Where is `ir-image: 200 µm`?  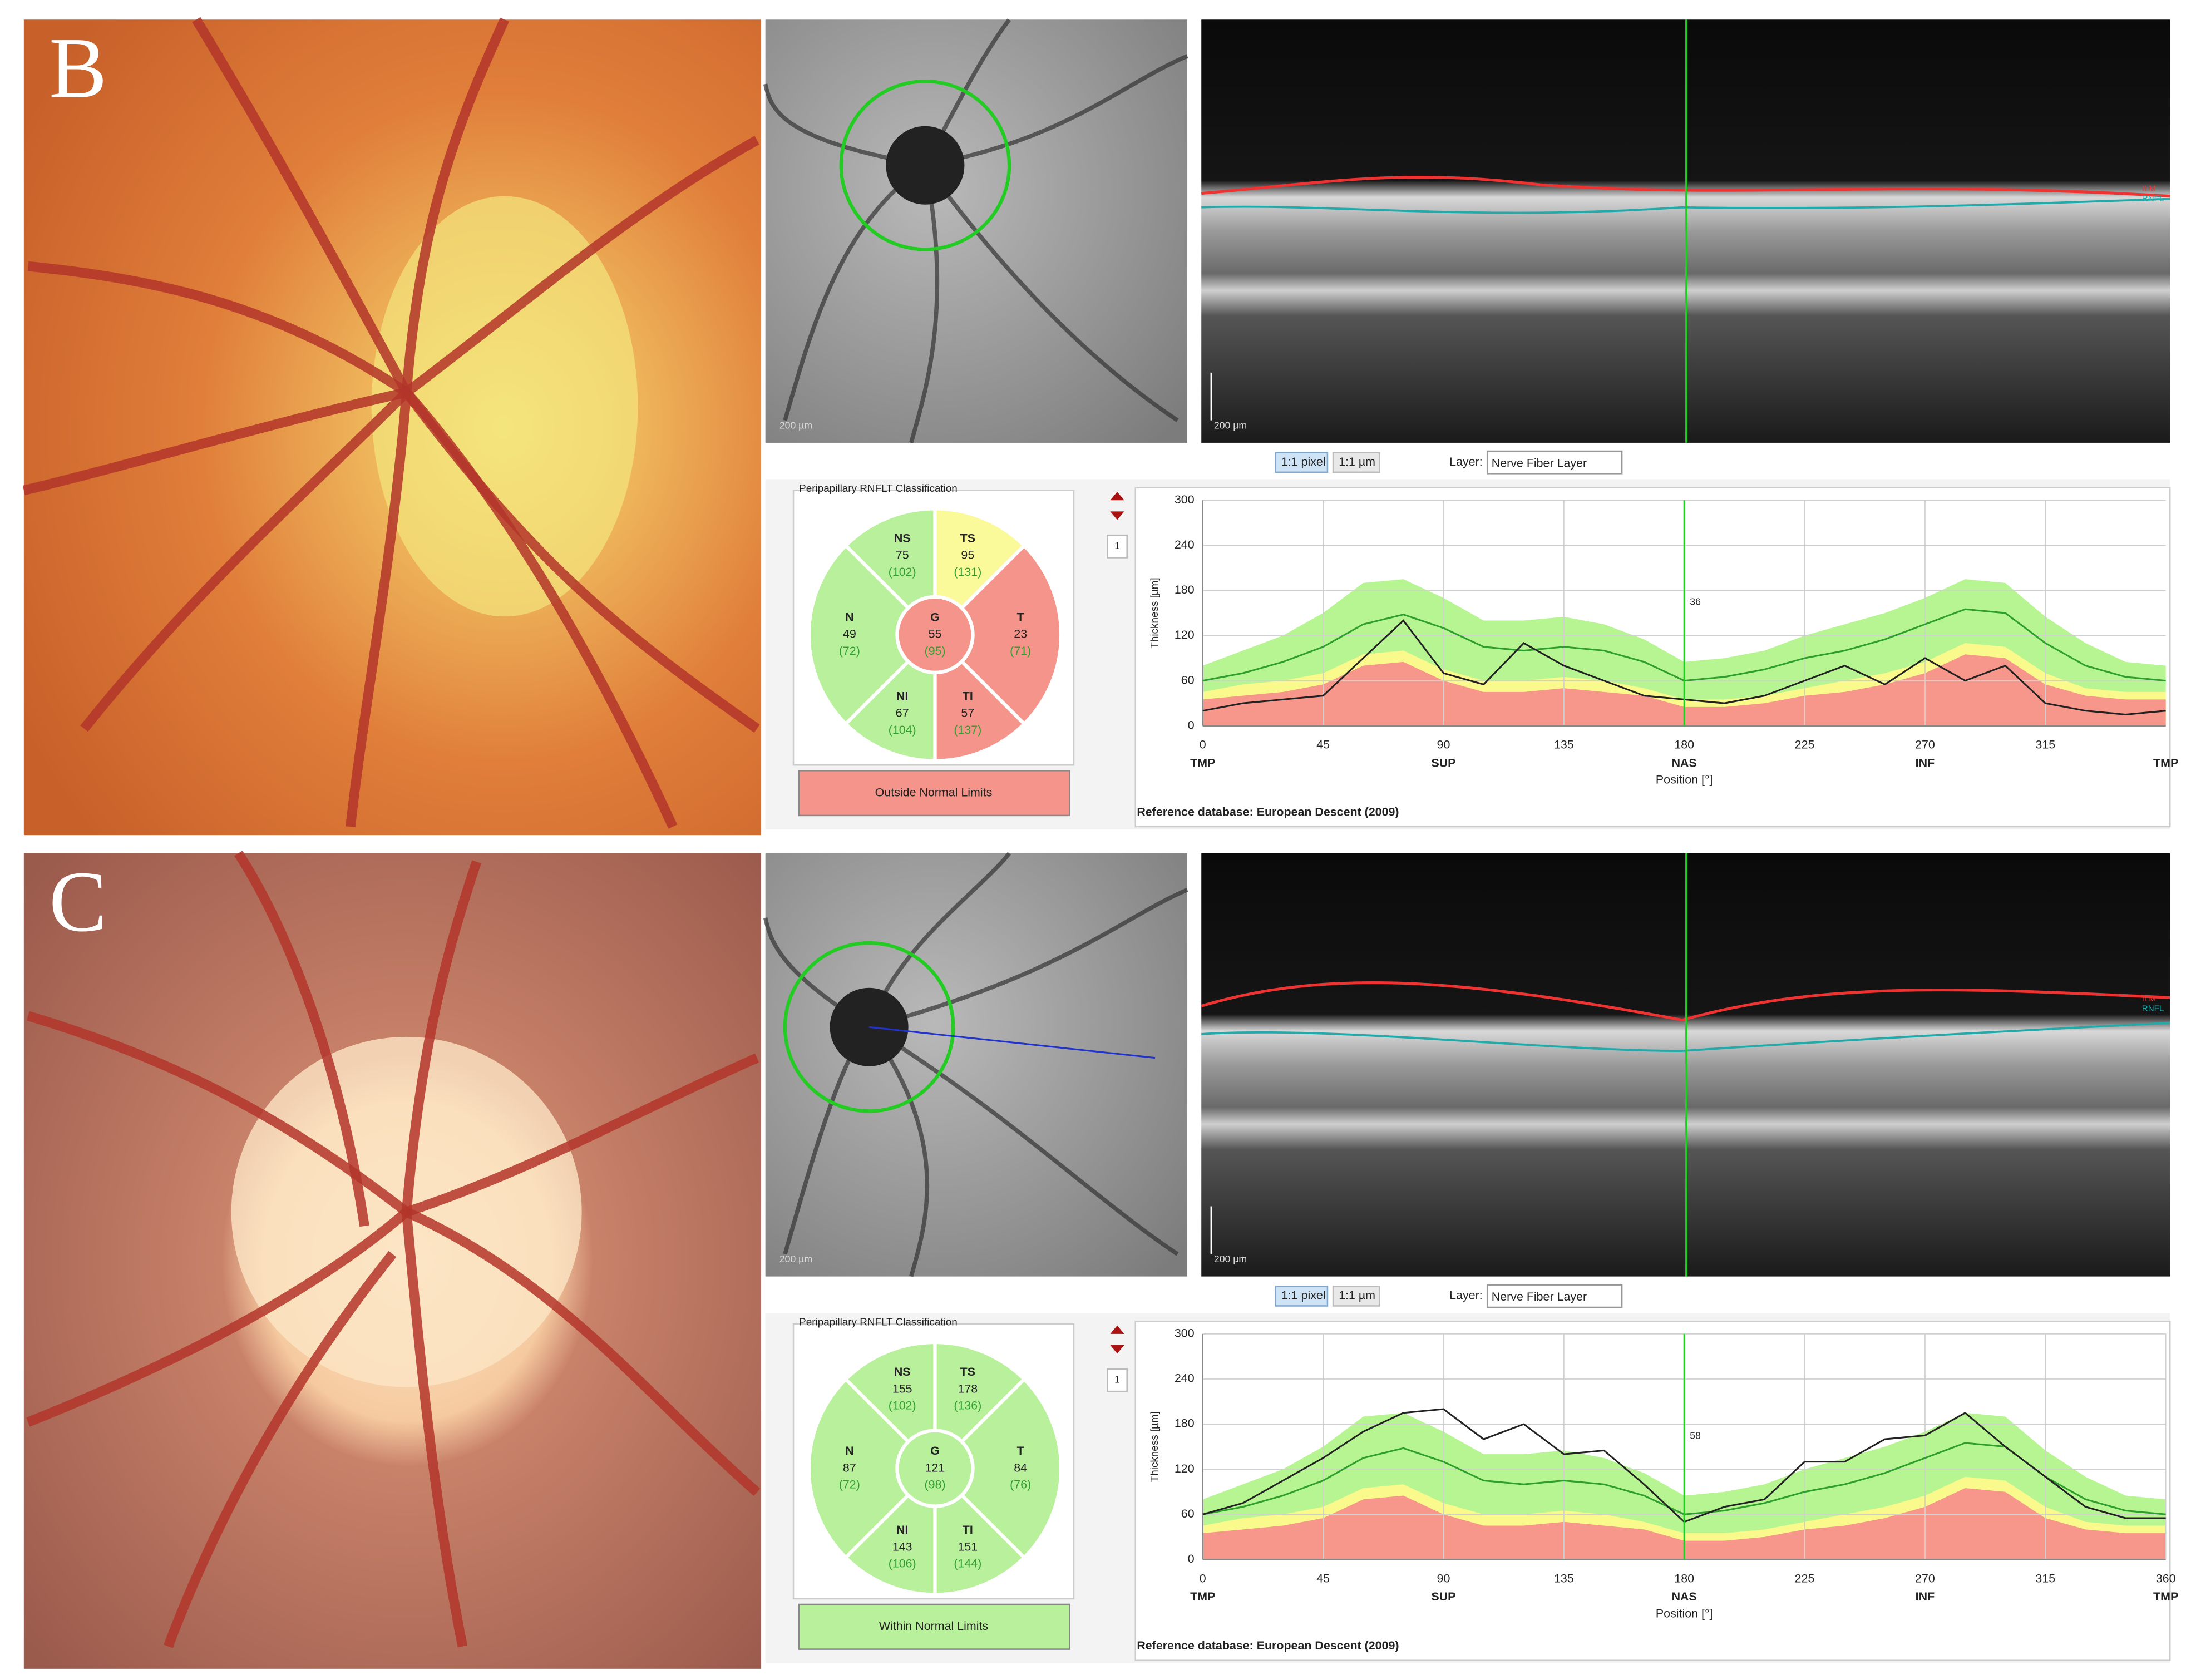
ir-image: 200 µm is located at coordinates (975, 1064).